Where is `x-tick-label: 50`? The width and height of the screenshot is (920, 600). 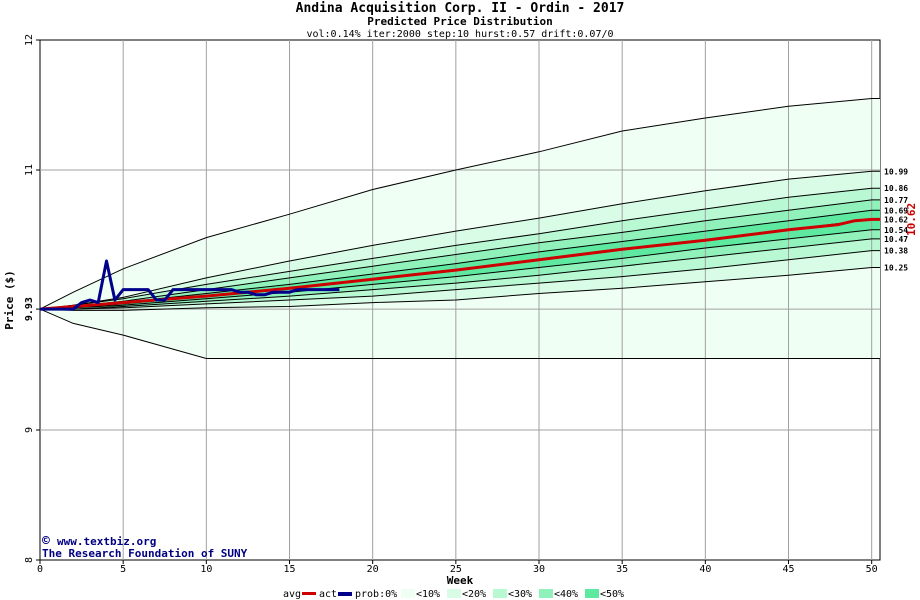
x-tick-label: 50 is located at coordinates (872, 569).